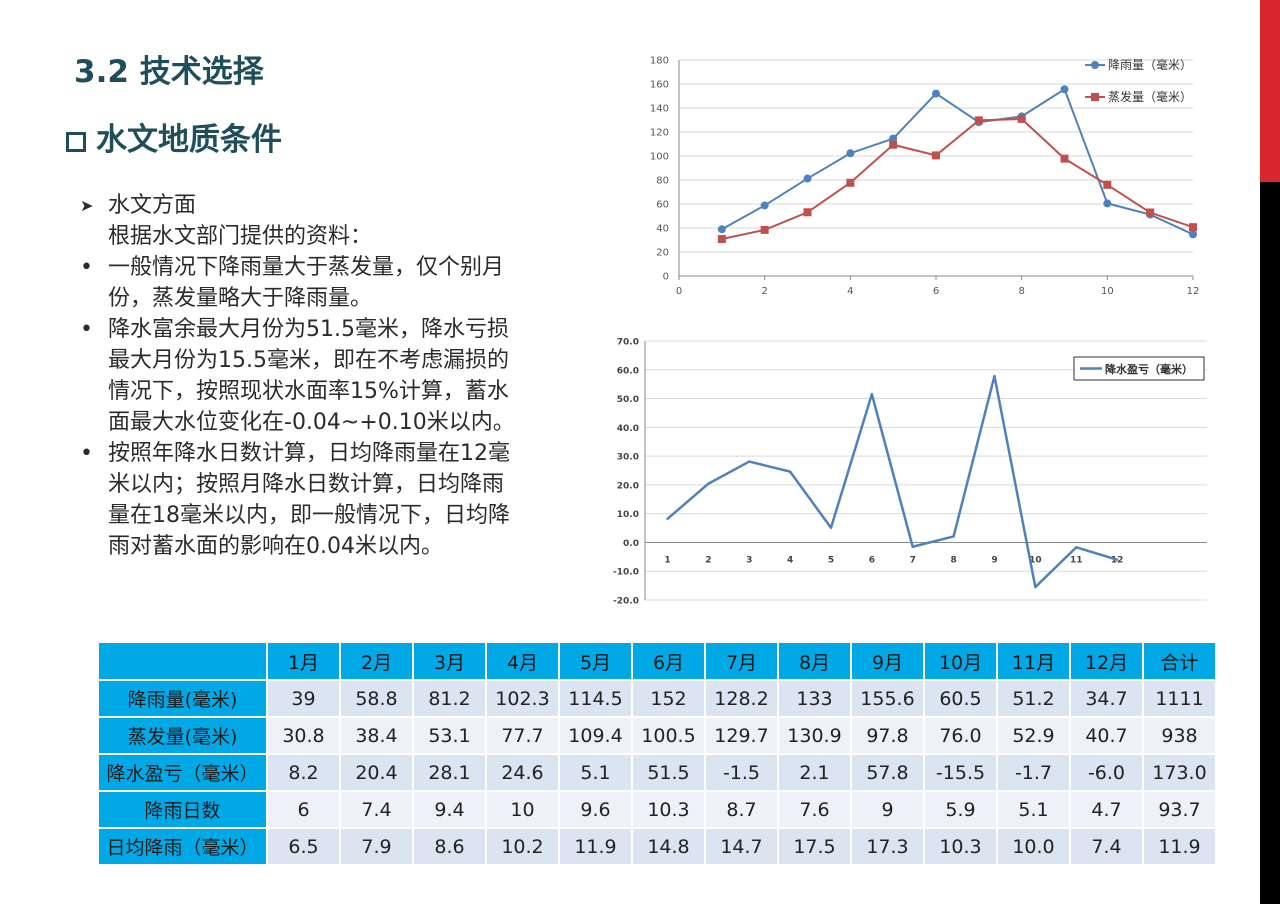 The image size is (1280, 904). Describe the element at coordinates (628, 458) in the screenshot. I see `y-tick-label: 30.0` at that location.